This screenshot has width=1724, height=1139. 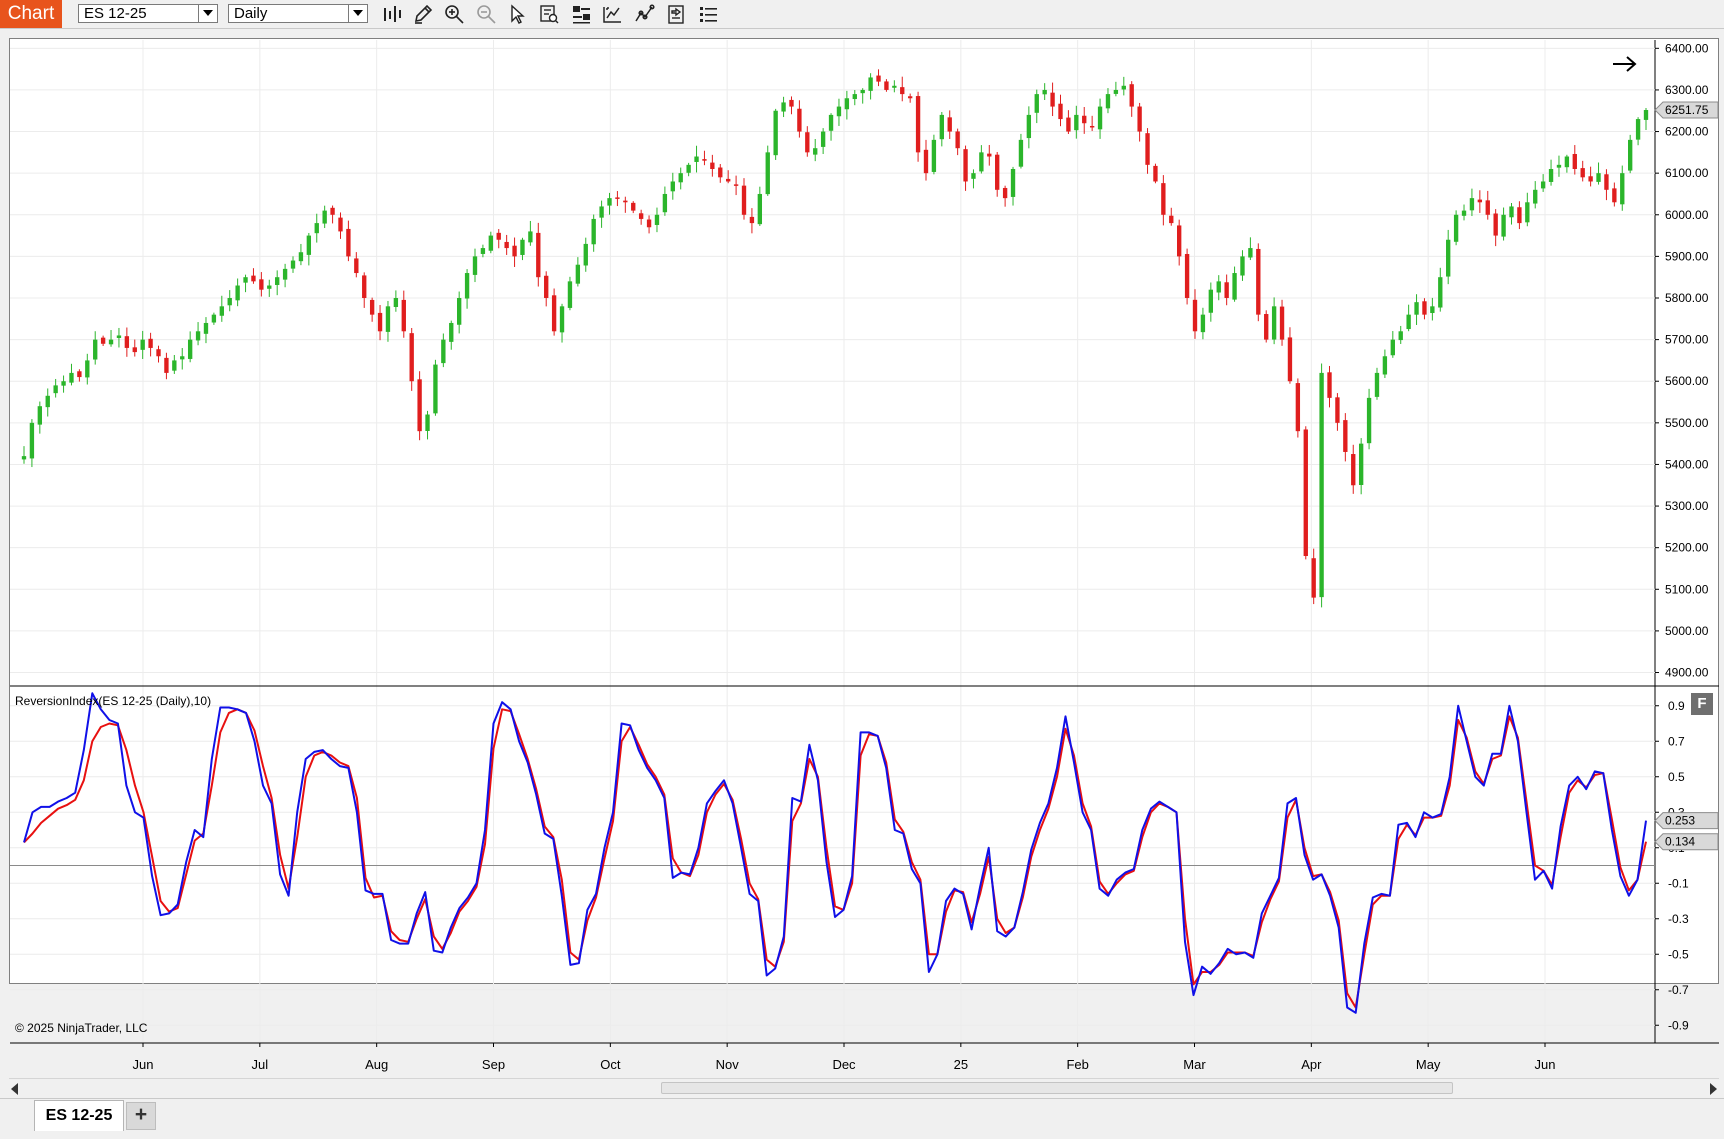 I want to click on indicator-value-red-marker-text: 0.134, so click(x=1680, y=842).